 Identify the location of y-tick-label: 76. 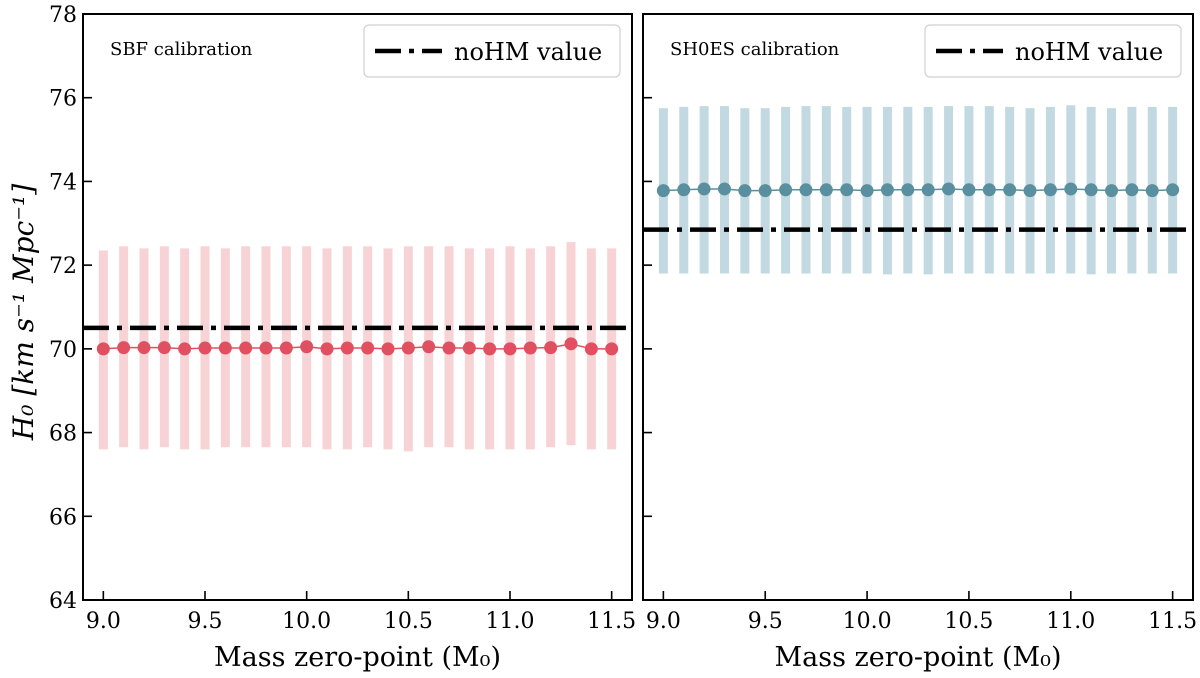
(63, 99).